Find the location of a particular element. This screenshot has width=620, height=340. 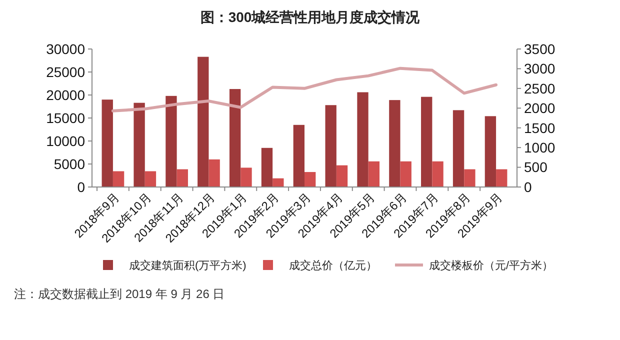

y2-tick-label: 1500 is located at coordinates (540, 128).